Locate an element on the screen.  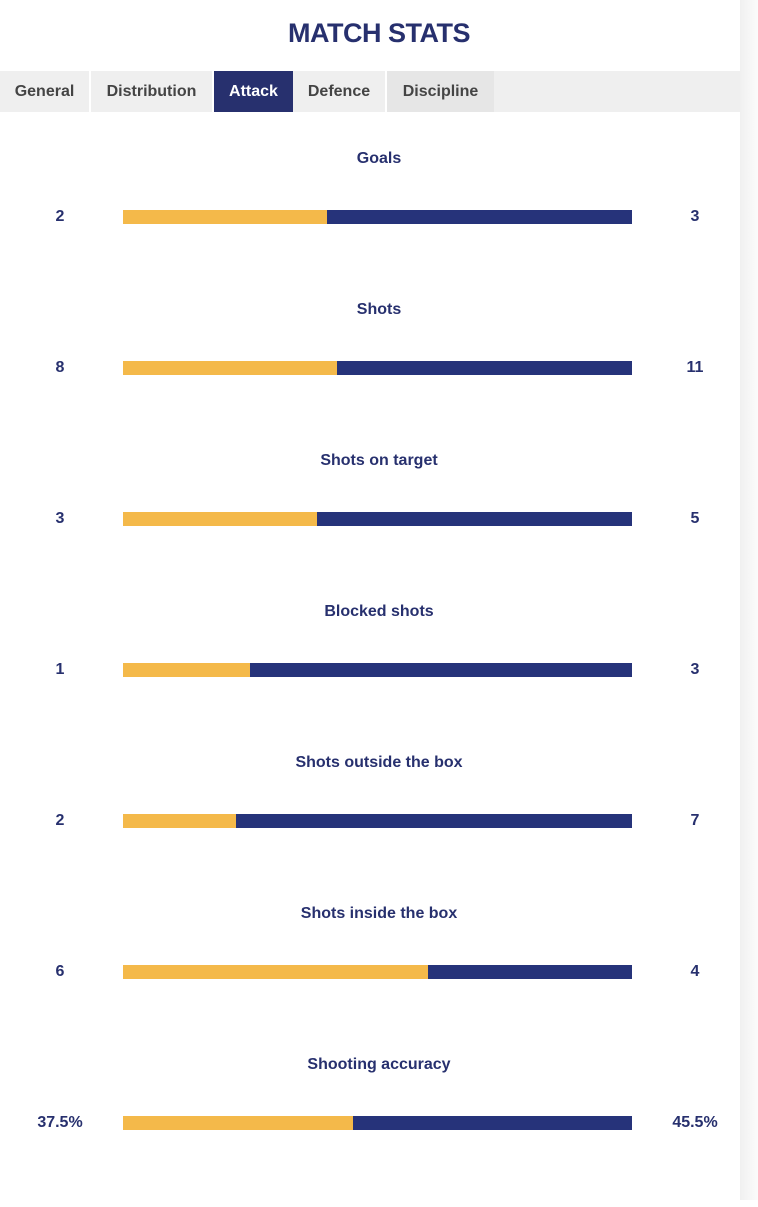
stat-home-value: 1 is located at coordinates (60, 669).